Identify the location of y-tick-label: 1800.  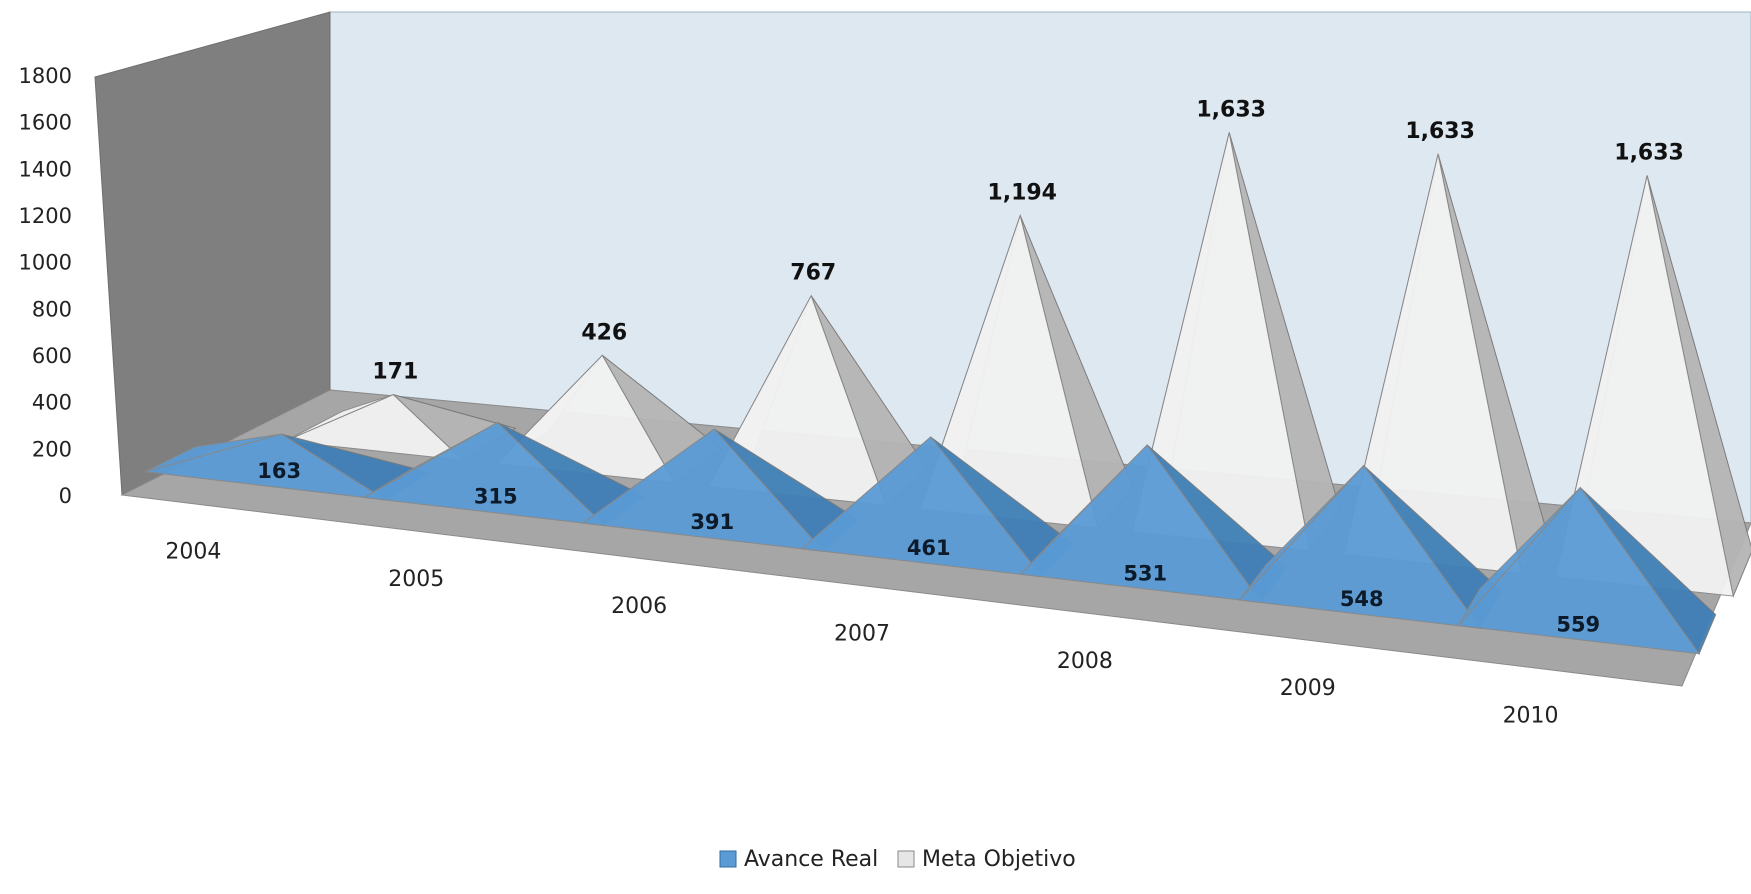
(45, 76).